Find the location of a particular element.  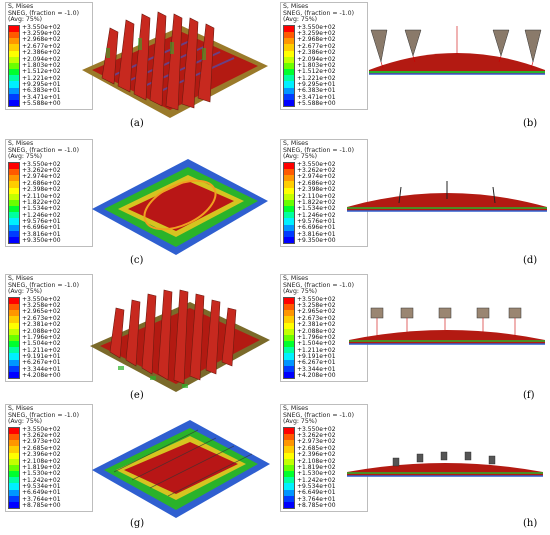

model-b-image is located at coordinates (457, 50).